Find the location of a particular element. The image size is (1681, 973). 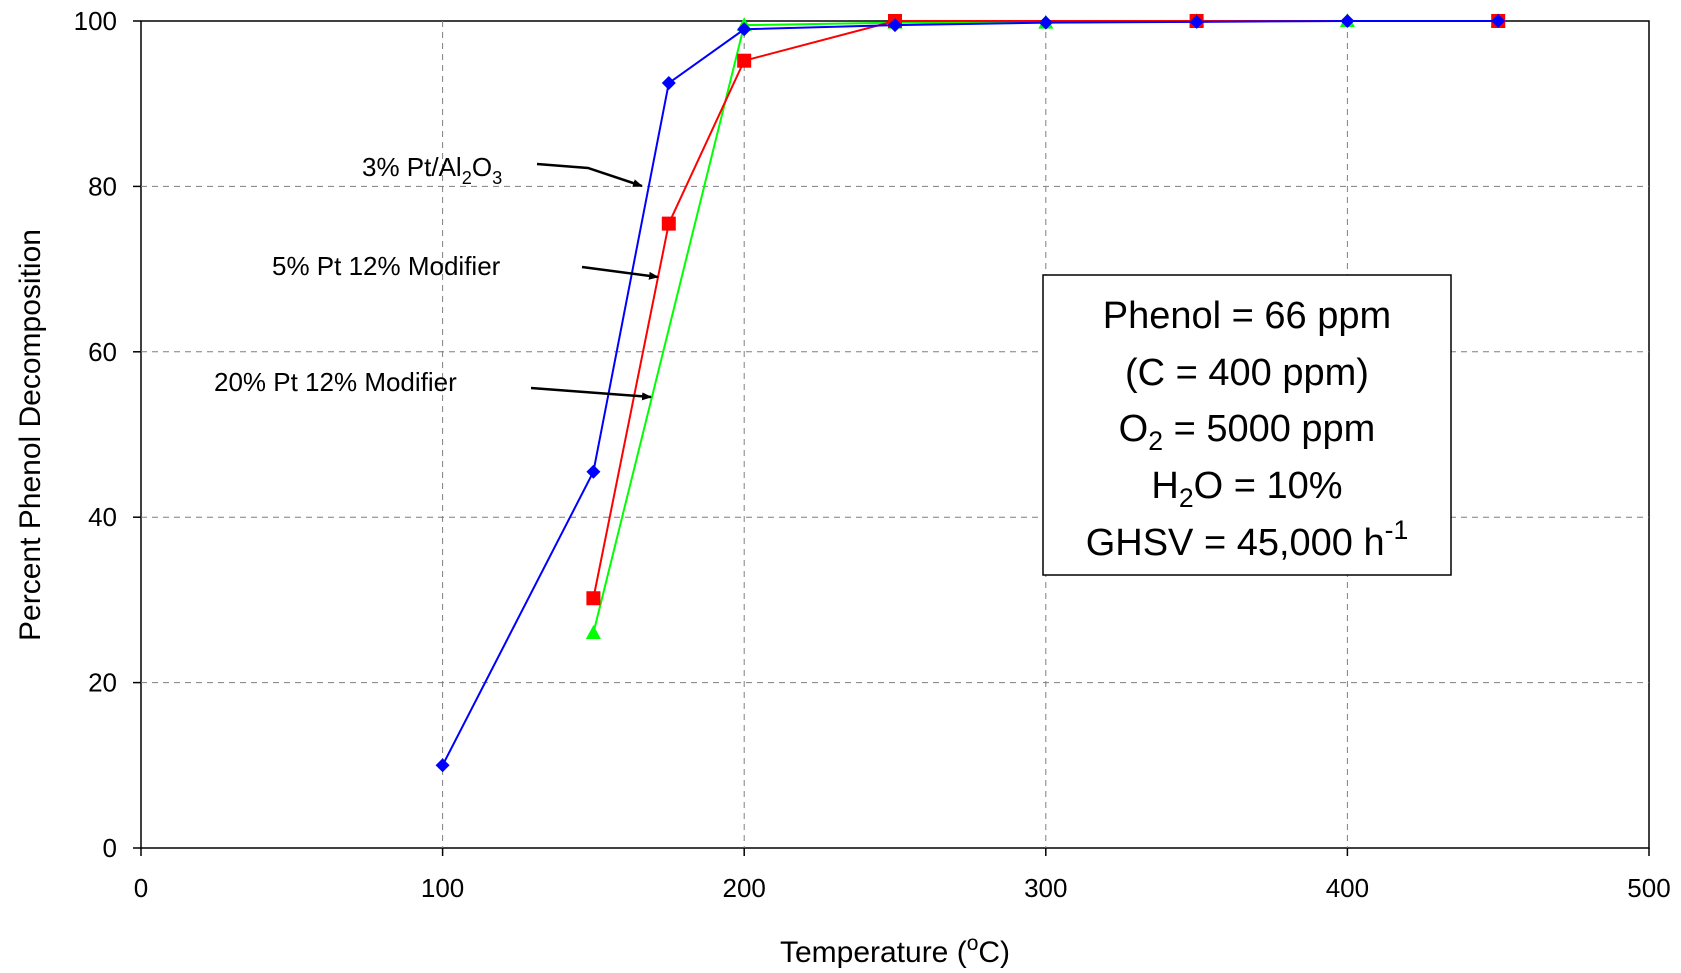

annotation-3pt-label: 3% Pt/Al2O3 is located at coordinates (432, 170).